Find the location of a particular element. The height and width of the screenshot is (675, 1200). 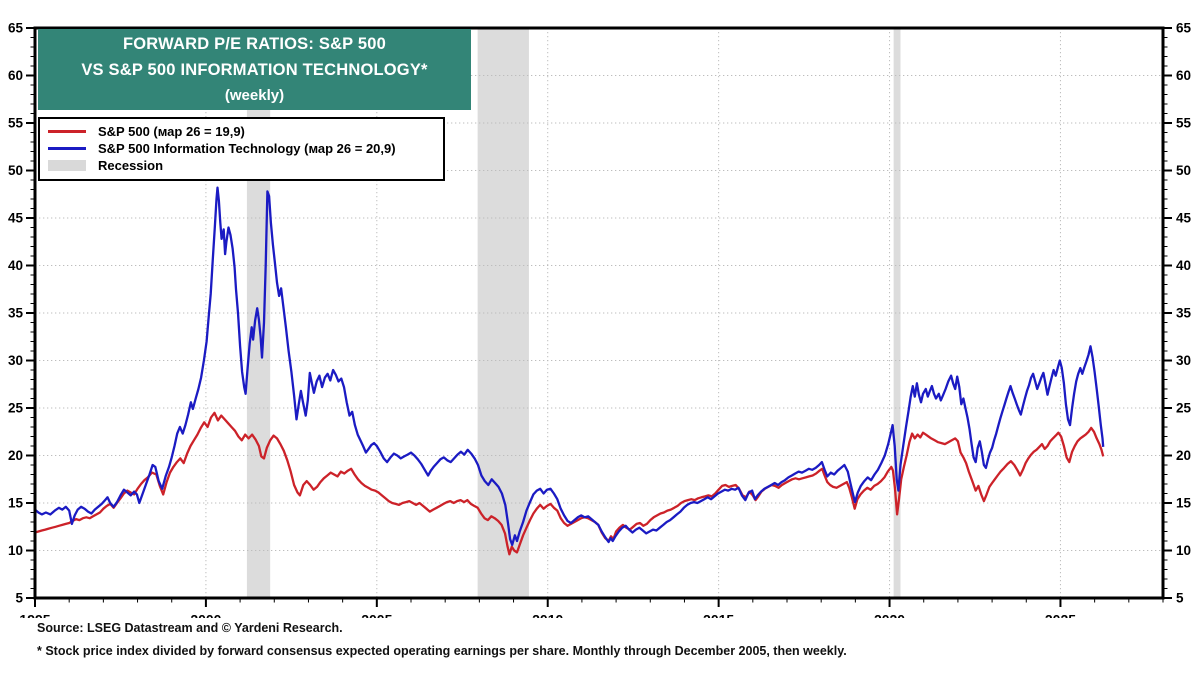

legend-item-sp500: S&P 500 (мар 26 = 19,9) is located at coordinates (241, 131).